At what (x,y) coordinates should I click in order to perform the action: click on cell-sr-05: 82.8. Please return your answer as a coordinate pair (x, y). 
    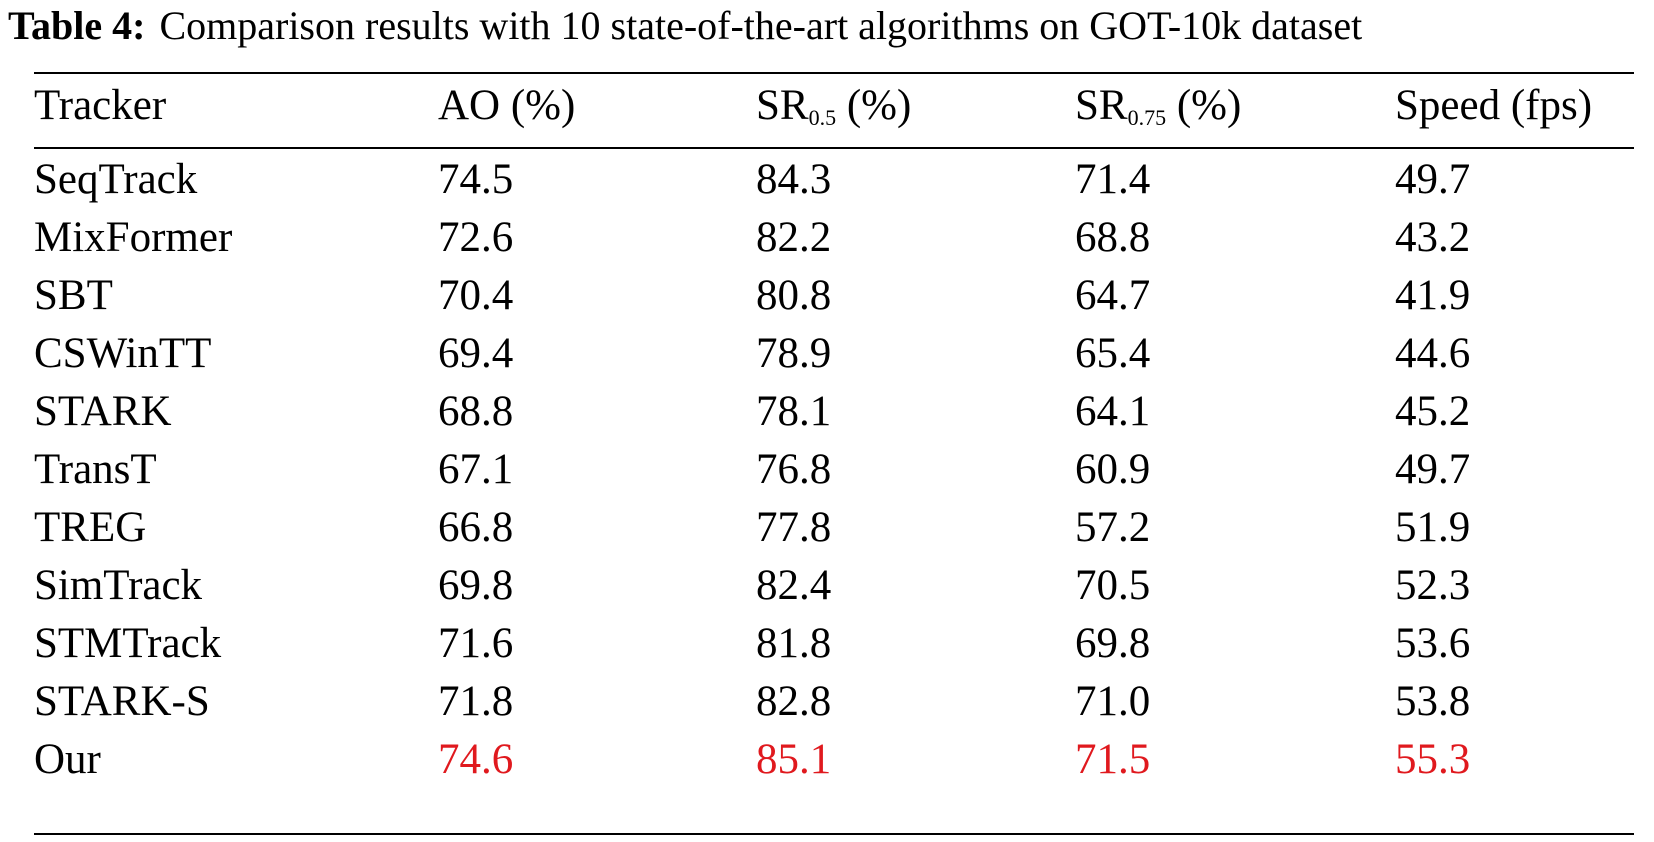
    Looking at the image, I should click on (794, 701).